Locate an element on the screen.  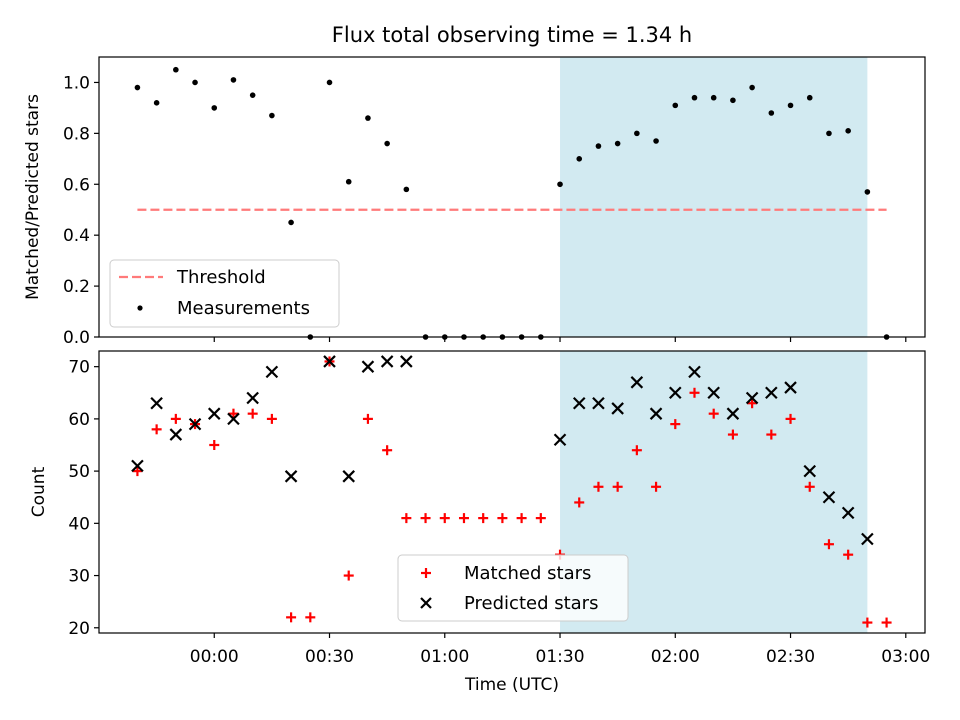
top-y-tick-label: 0.2 is located at coordinates (76, 287).